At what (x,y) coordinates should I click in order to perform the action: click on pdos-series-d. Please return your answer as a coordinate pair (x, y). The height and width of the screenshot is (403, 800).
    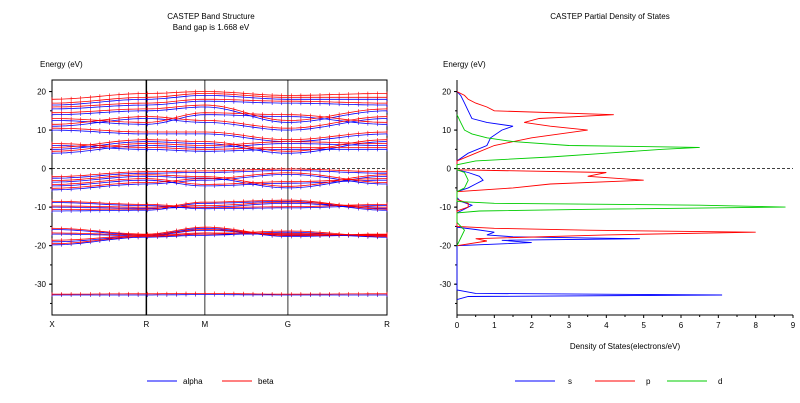
    Looking at the image, I should click on (621, 180).